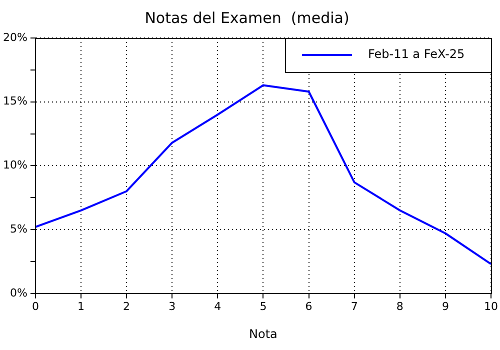 The width and height of the screenshot is (500, 350). I want to click on x-tick-label: 10, so click(491, 306).